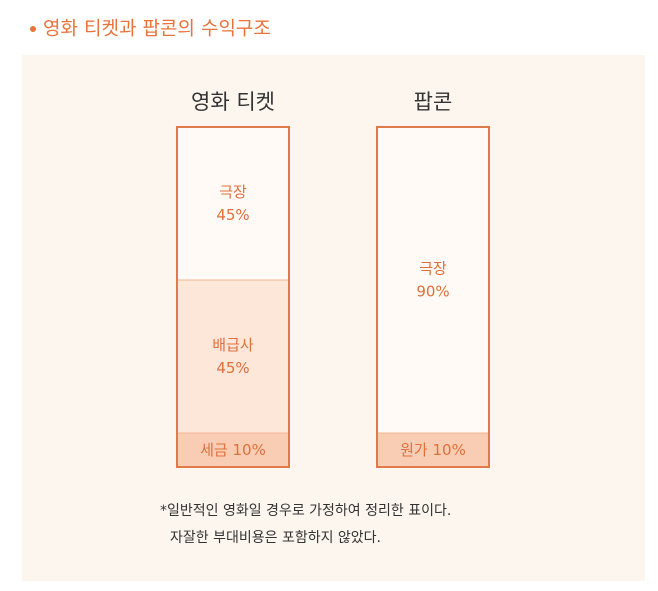  I want to click on chart-title: 영화 티켓과 팝콘의 수익구조, so click(157, 29).